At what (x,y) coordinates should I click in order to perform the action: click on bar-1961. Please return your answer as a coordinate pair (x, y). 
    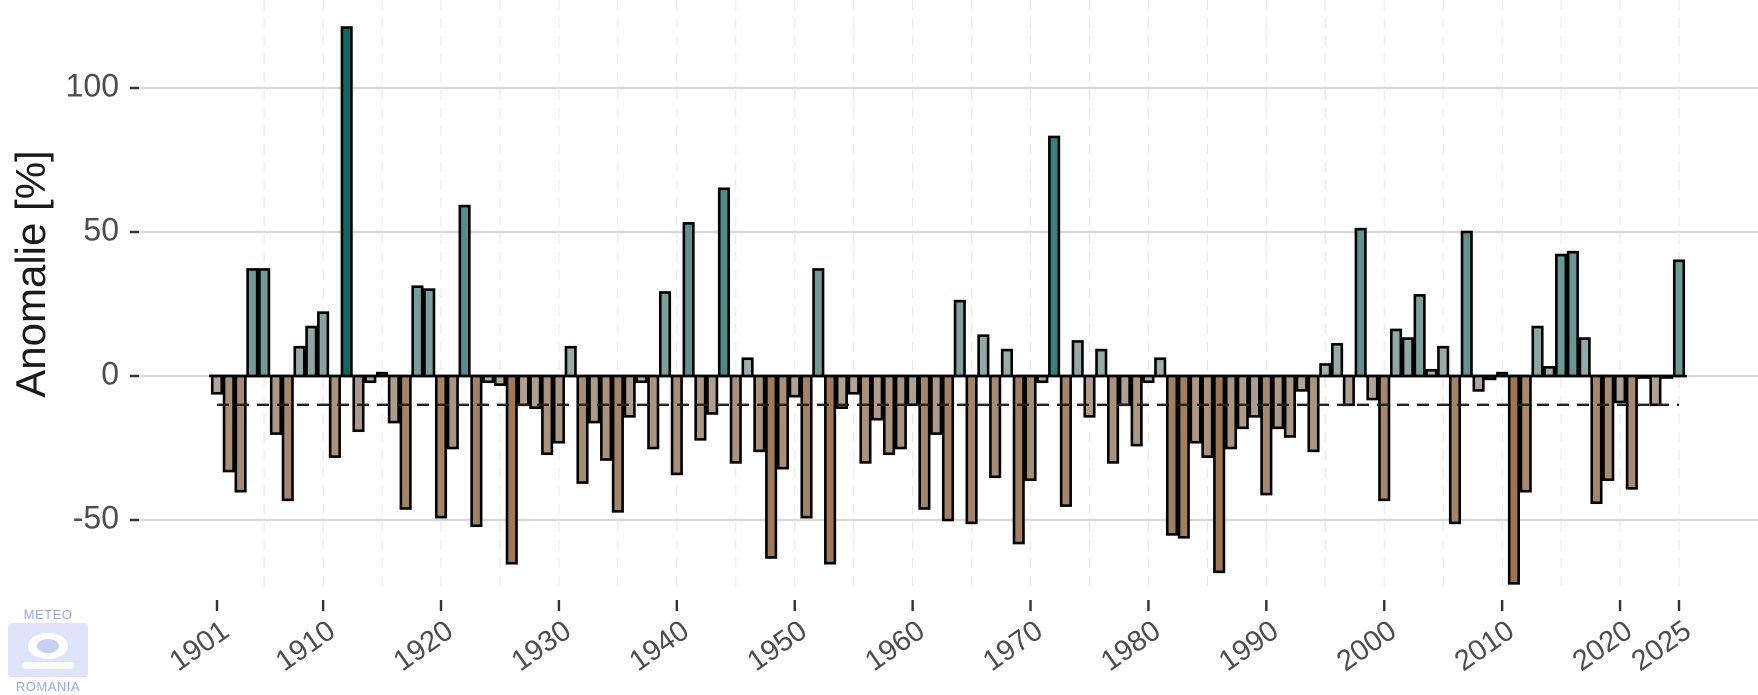
    Looking at the image, I should click on (924, 442).